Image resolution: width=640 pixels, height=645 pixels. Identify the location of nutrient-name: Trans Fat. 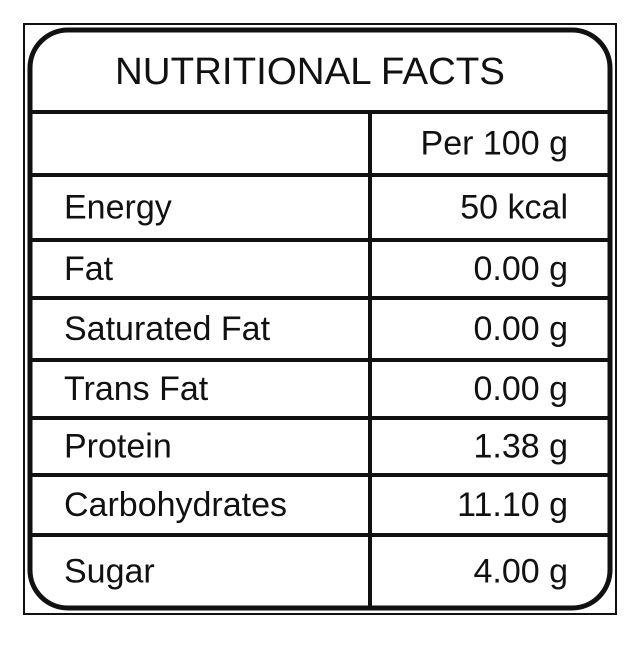
(136, 389).